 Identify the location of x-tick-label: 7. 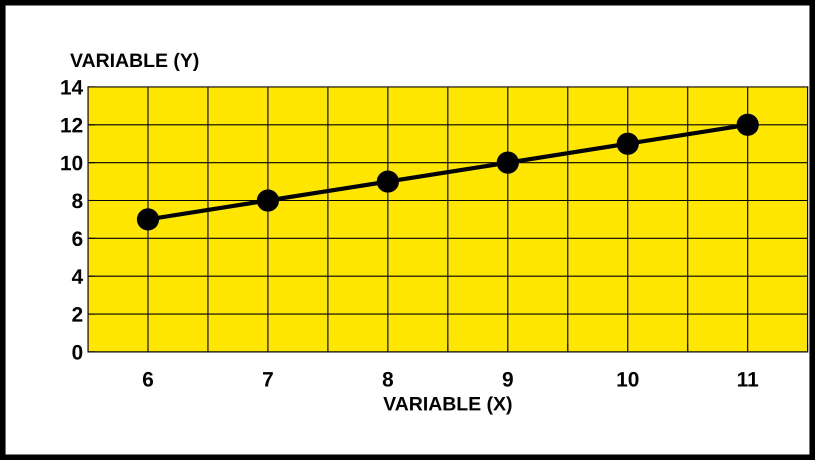
(268, 379).